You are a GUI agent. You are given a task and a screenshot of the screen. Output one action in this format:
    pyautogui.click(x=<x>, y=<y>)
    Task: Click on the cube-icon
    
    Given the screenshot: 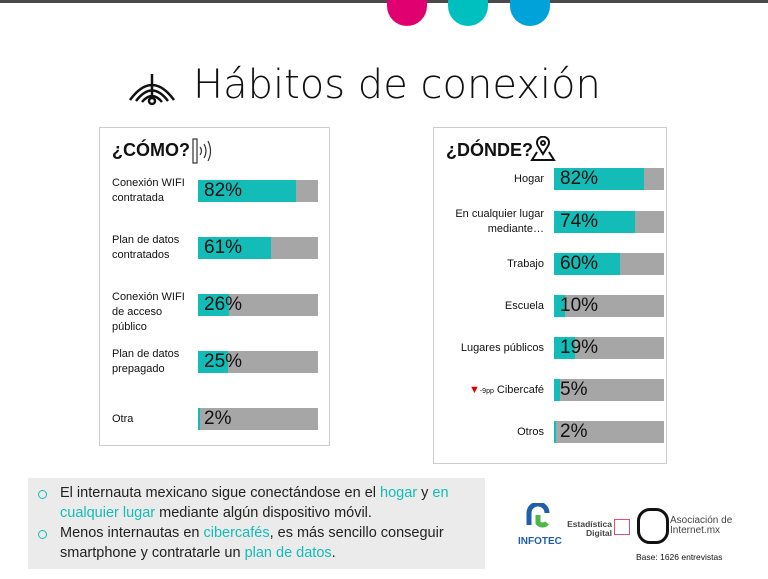 What is the action you would take?
    pyautogui.click(x=622, y=527)
    